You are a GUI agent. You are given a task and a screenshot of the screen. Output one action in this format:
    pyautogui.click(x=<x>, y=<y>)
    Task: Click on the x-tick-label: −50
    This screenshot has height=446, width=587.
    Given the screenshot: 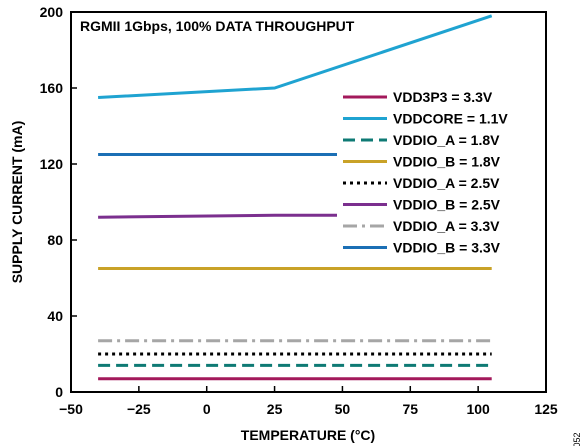 What is the action you would take?
    pyautogui.click(x=71, y=409)
    